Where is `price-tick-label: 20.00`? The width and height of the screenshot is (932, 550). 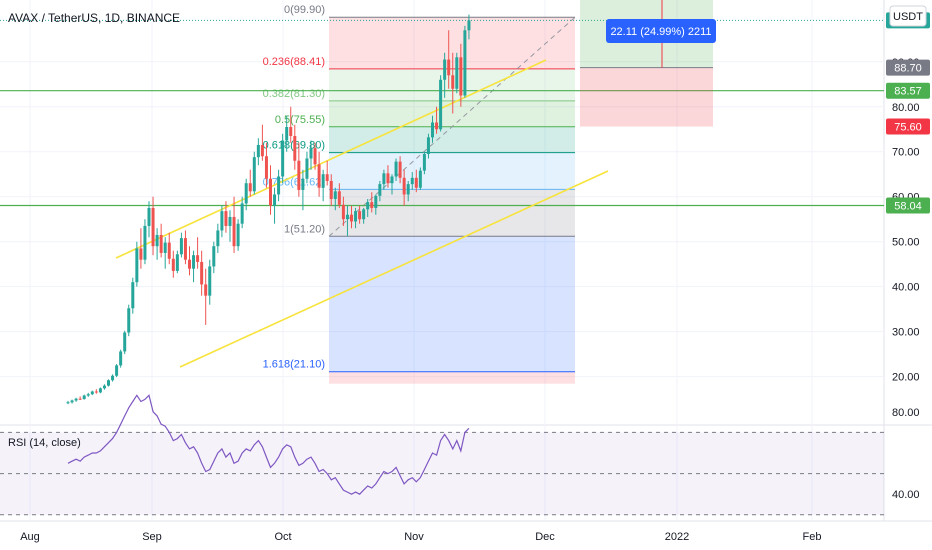
price-tick-label: 20.00 is located at coordinates (906, 378).